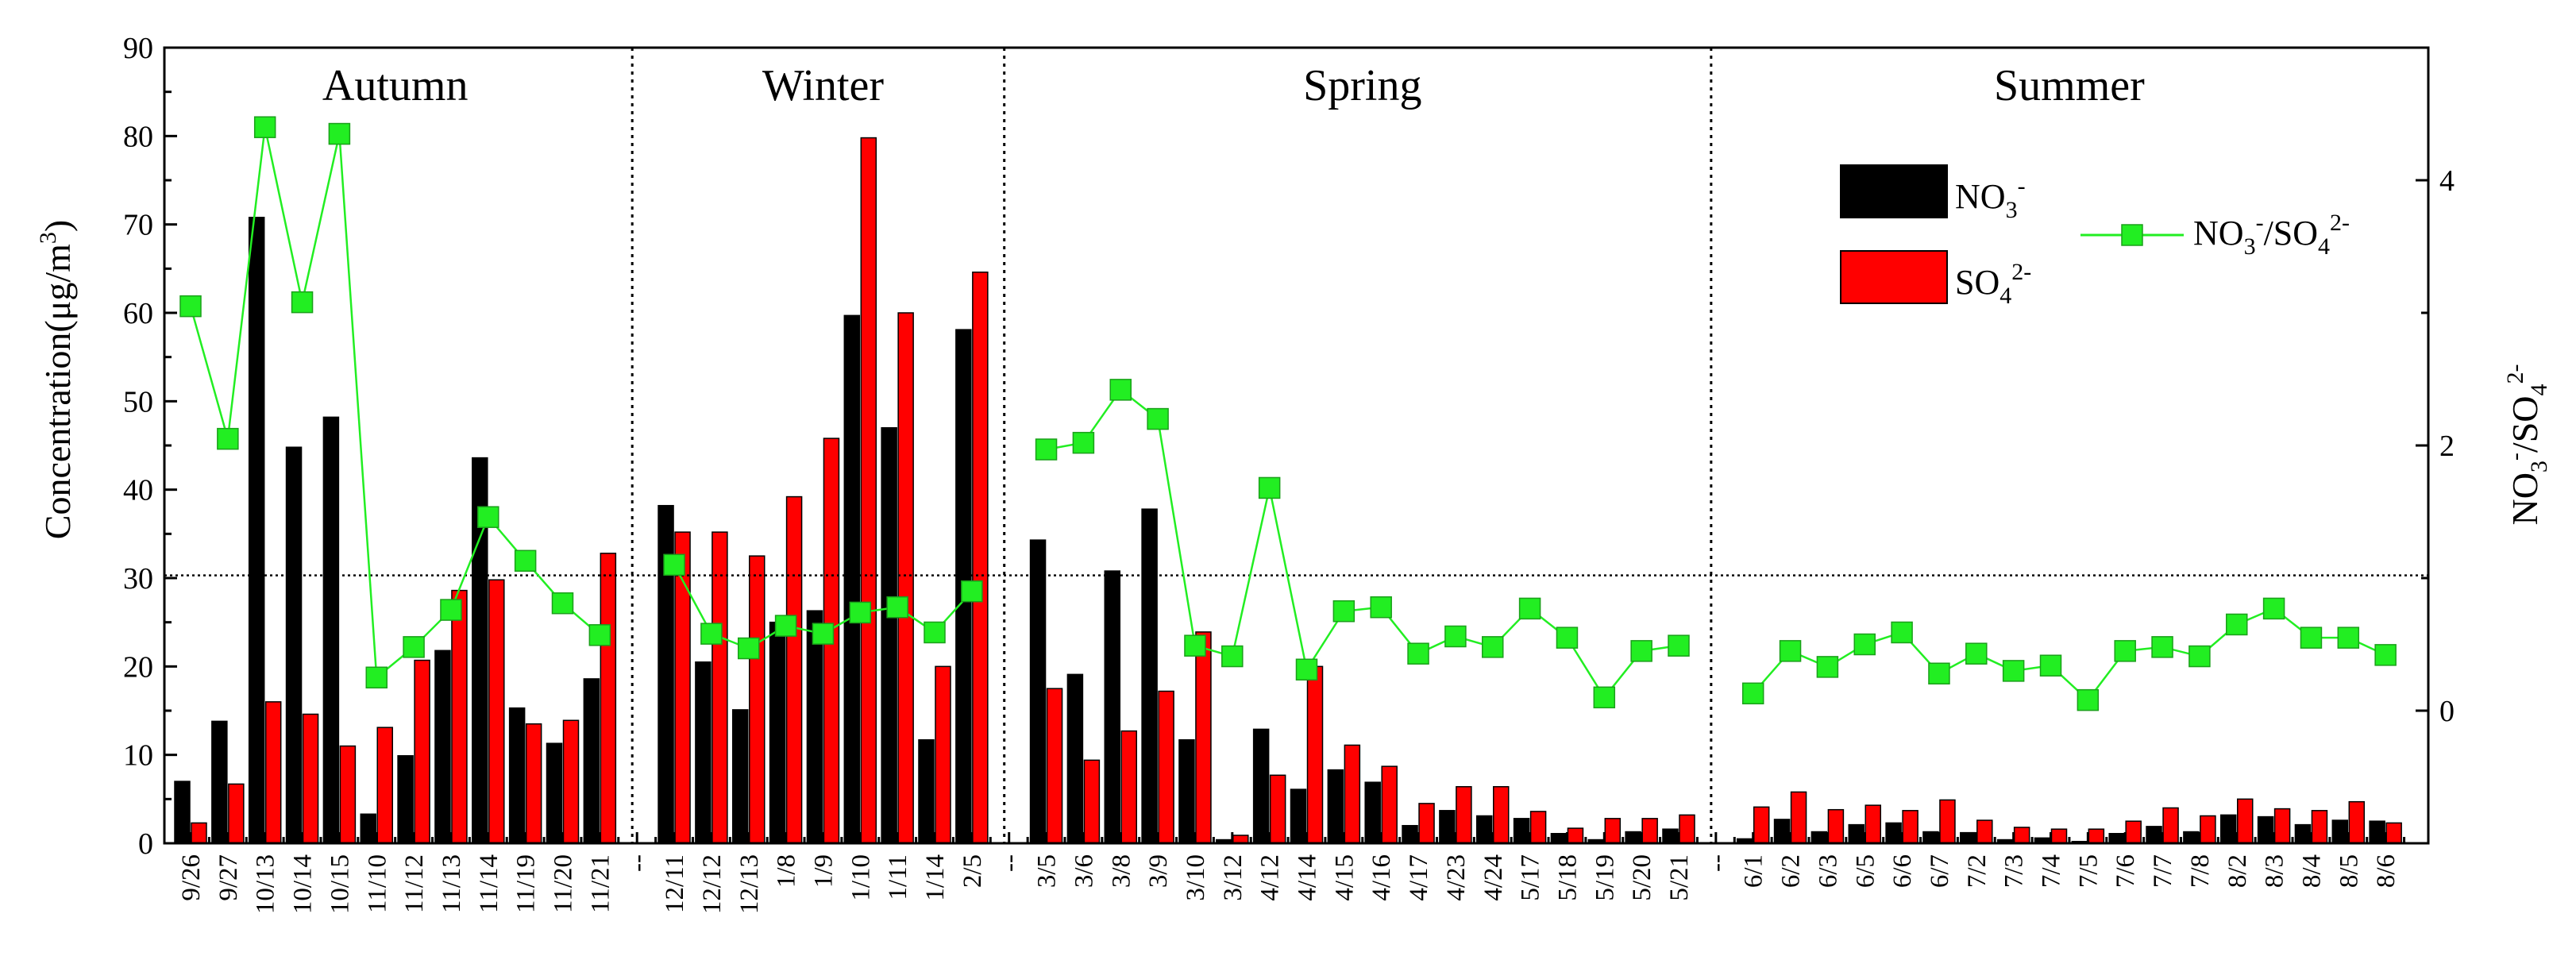 This screenshot has height=960, width=2576. What do you see at coordinates (145, 844) in the screenshot?
I see `y-left-tick-label: 0` at bounding box center [145, 844].